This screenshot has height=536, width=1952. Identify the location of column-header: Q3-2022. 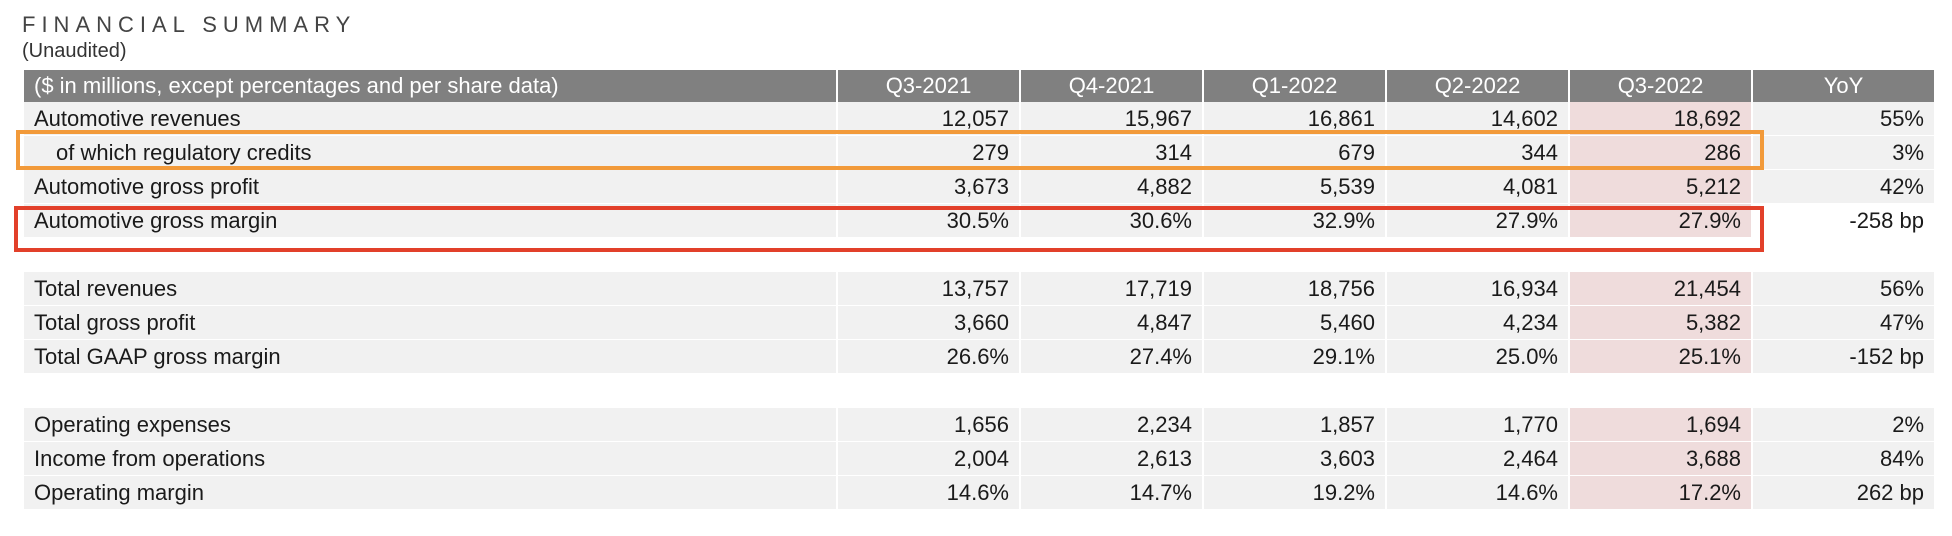
(1660, 86).